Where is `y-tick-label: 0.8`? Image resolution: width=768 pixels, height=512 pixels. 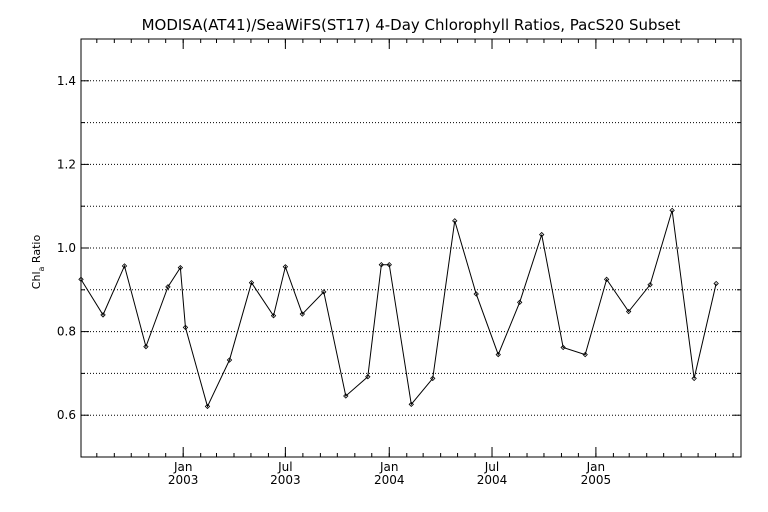
y-tick-label: 0.8 is located at coordinates (66, 332).